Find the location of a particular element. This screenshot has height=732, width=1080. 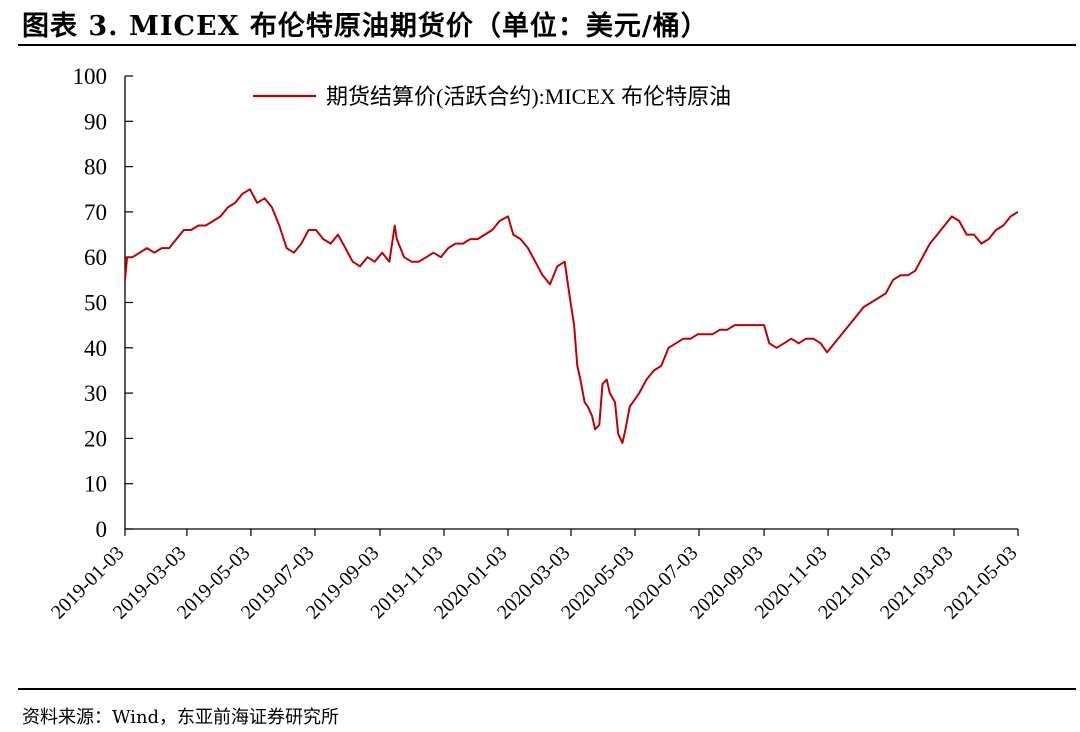

y-tick-label: 40 is located at coordinates (95, 348).